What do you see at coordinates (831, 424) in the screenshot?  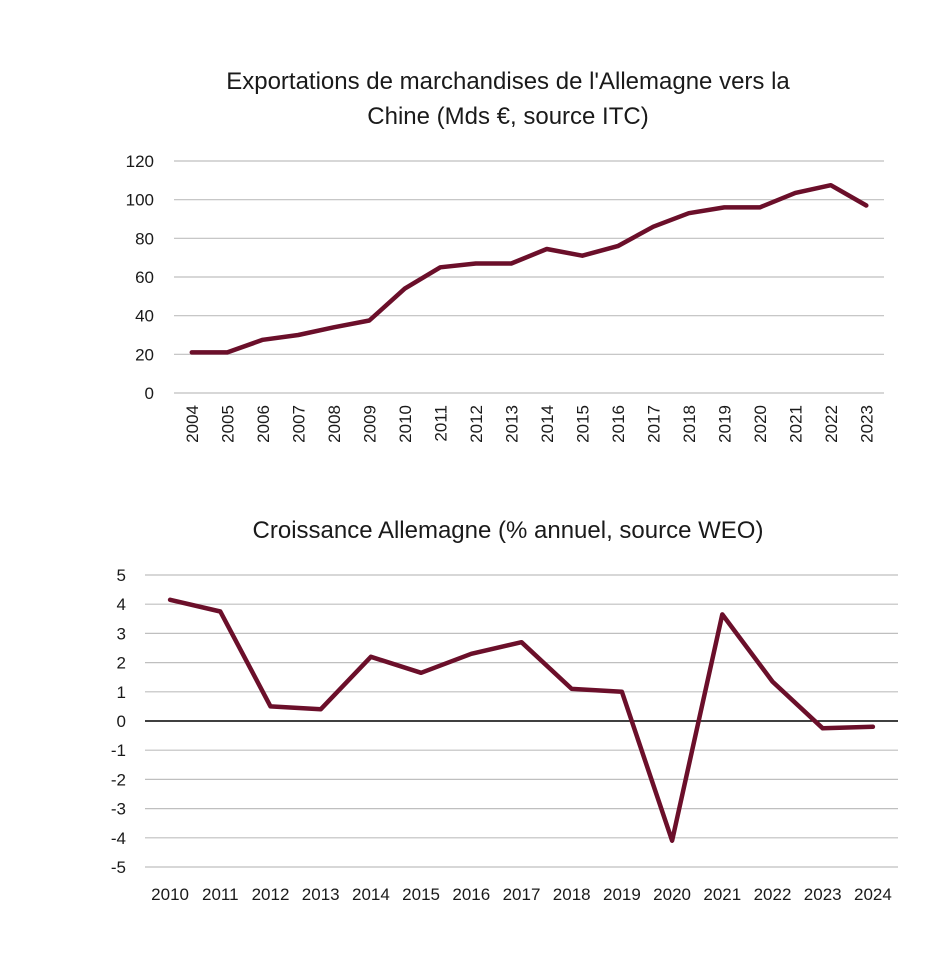 I see `exports-x-tick-label: 2022` at bounding box center [831, 424].